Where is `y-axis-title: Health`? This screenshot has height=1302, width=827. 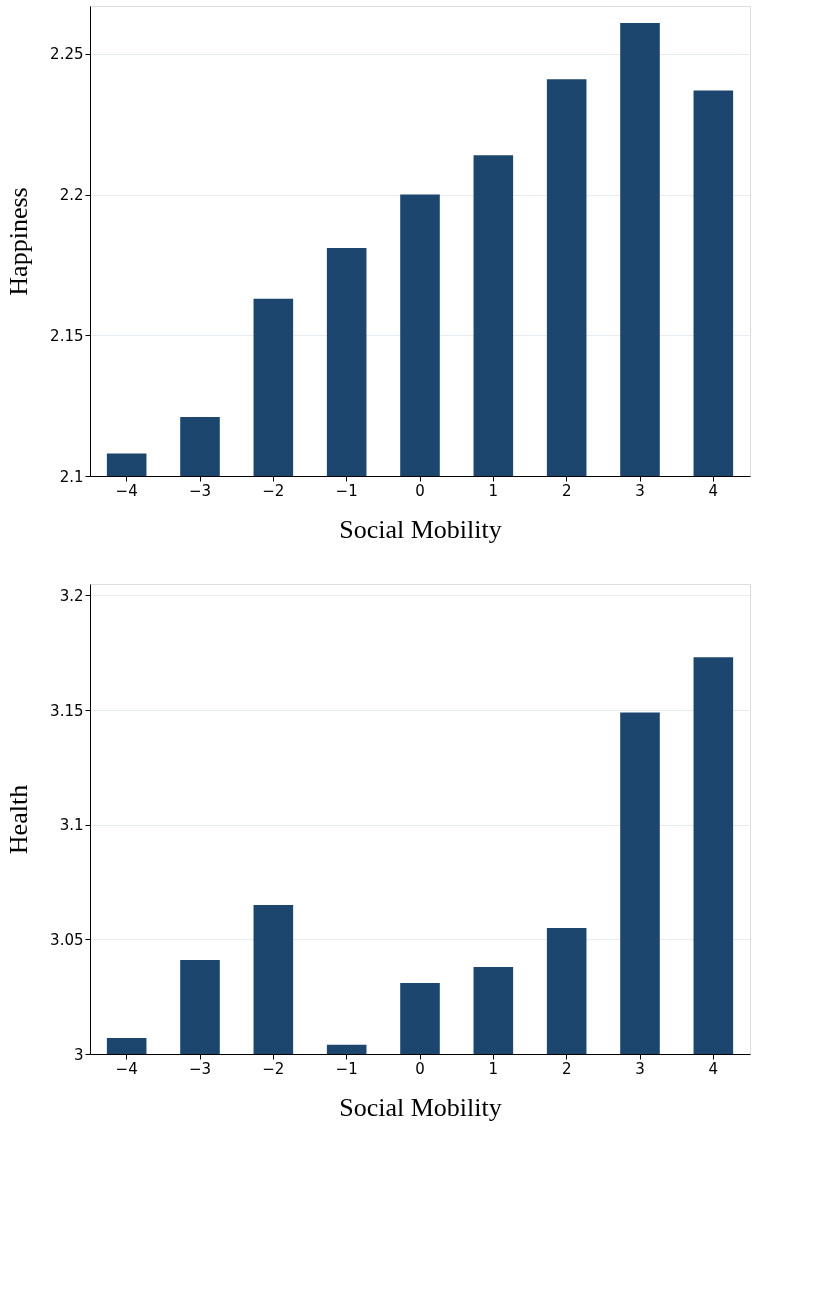 y-axis-title: Health is located at coordinates (19, 819).